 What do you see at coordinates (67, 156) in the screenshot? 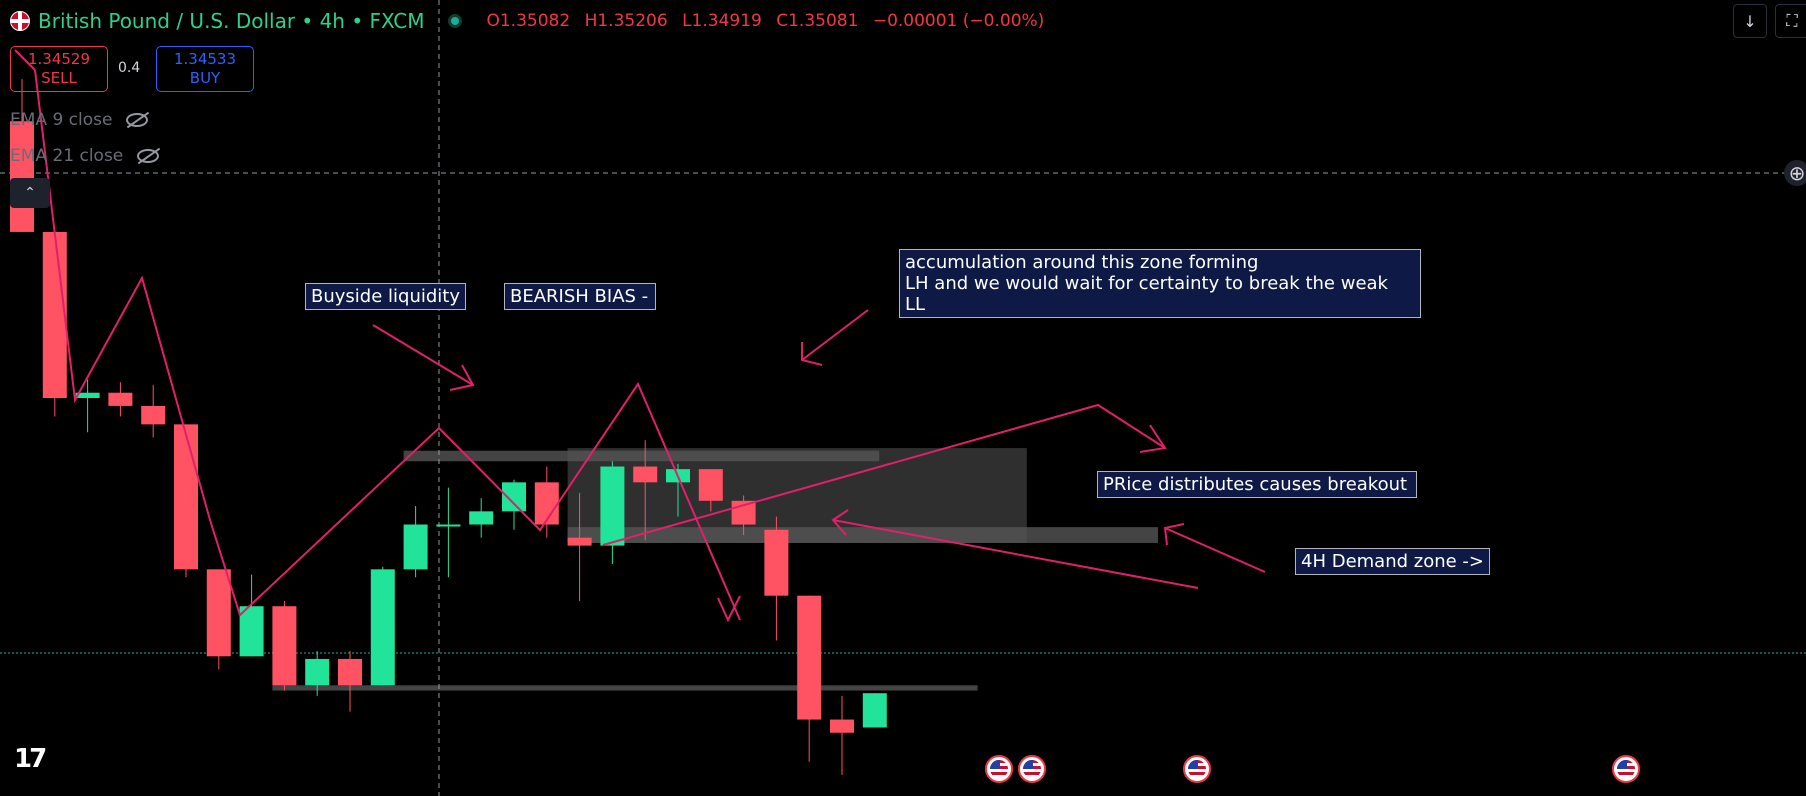
I see `indicator-label: EMA 21 close` at bounding box center [67, 156].